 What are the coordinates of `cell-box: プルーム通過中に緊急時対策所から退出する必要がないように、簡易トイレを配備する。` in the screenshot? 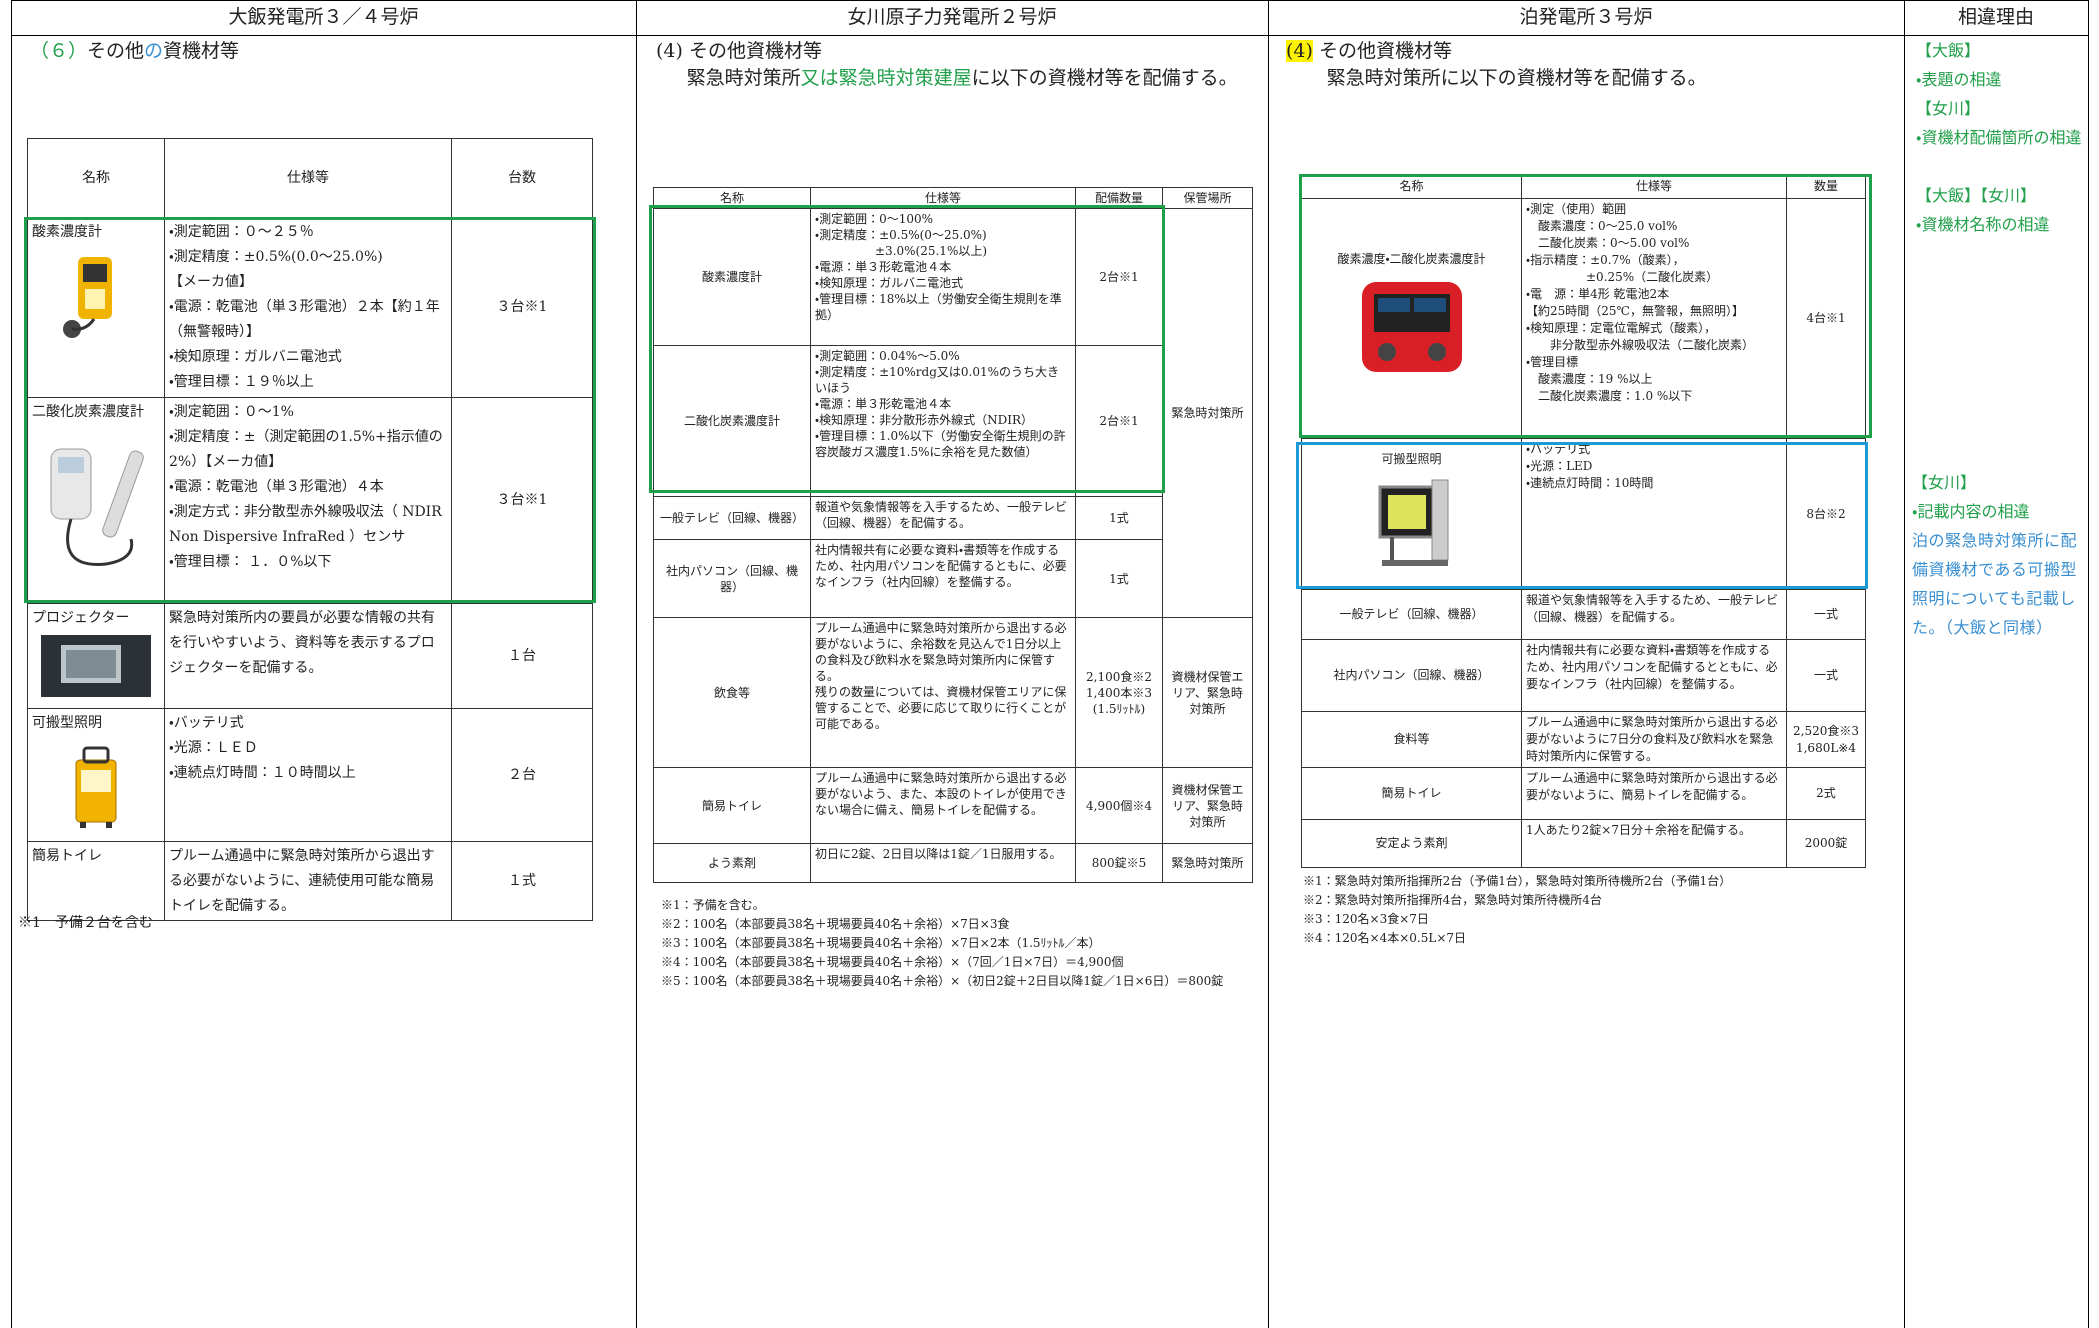 It's located at (1654, 787).